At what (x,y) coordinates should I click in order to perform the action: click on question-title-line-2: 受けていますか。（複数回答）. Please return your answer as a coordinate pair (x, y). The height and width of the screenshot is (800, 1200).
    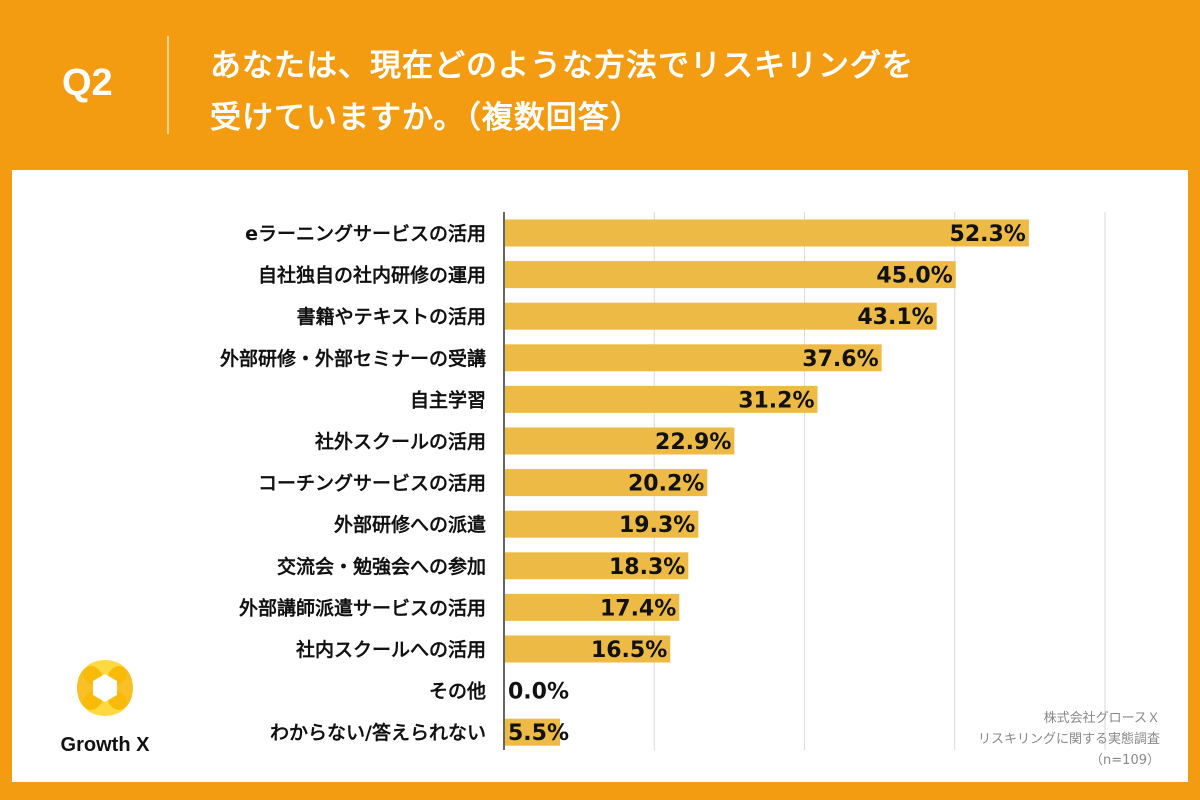
    Looking at the image, I should click on (426, 118).